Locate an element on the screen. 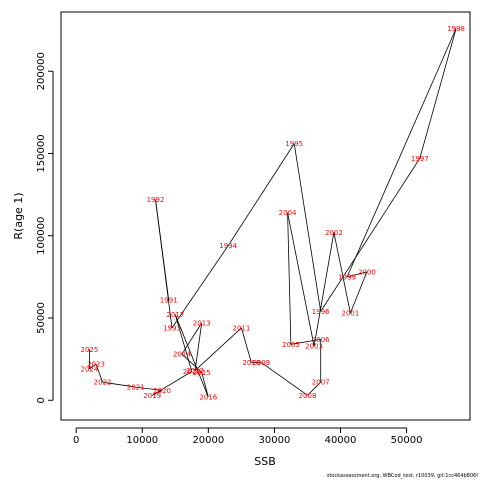 Image resolution: width=480 pixels, height=480 pixels. y-axis-title: R(age 1) is located at coordinates (18, 215).